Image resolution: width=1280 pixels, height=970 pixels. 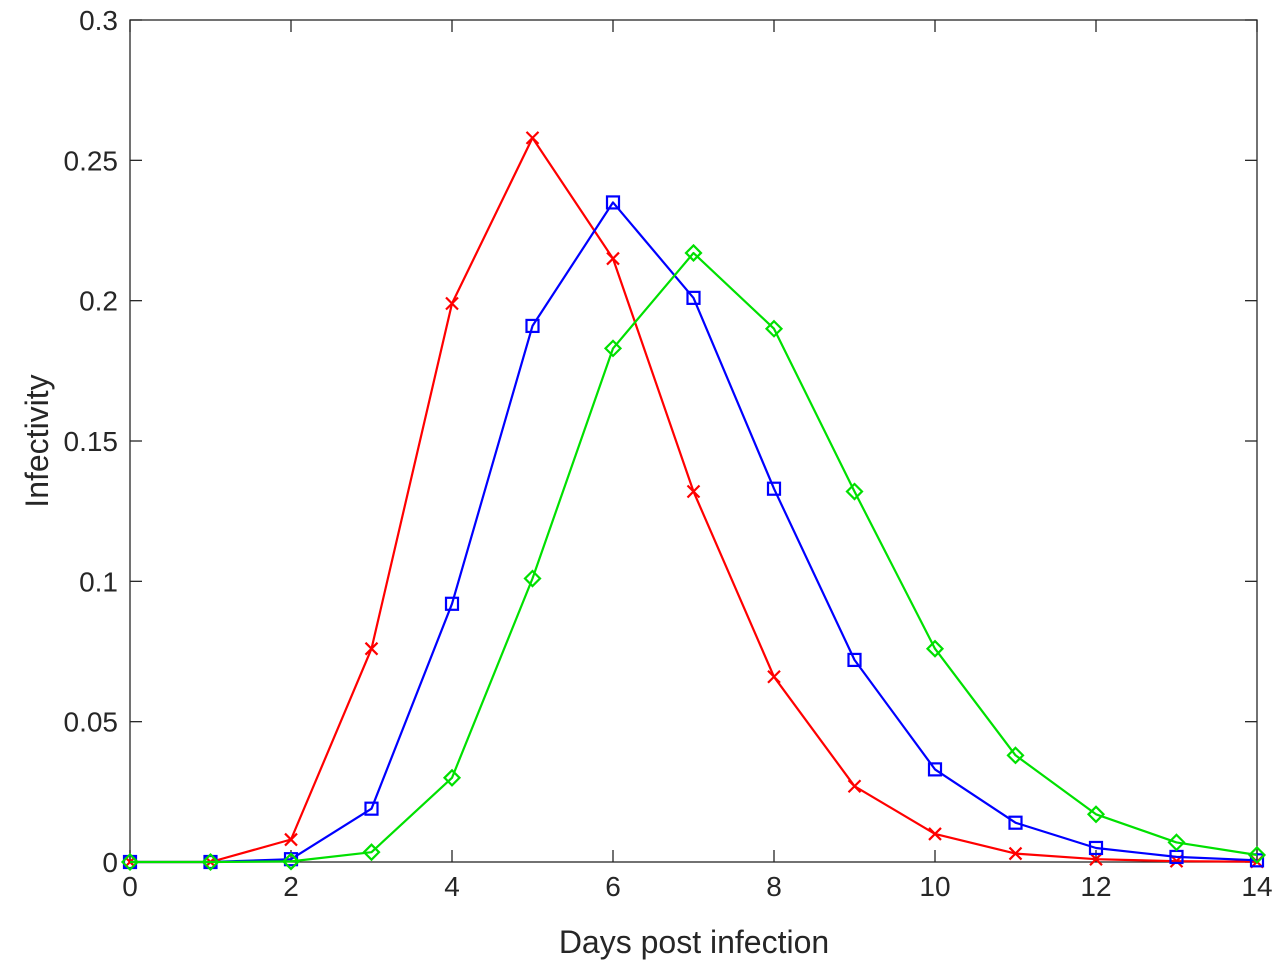 What do you see at coordinates (934, 886) in the screenshot?
I see `x-tick-label: 10` at bounding box center [934, 886].